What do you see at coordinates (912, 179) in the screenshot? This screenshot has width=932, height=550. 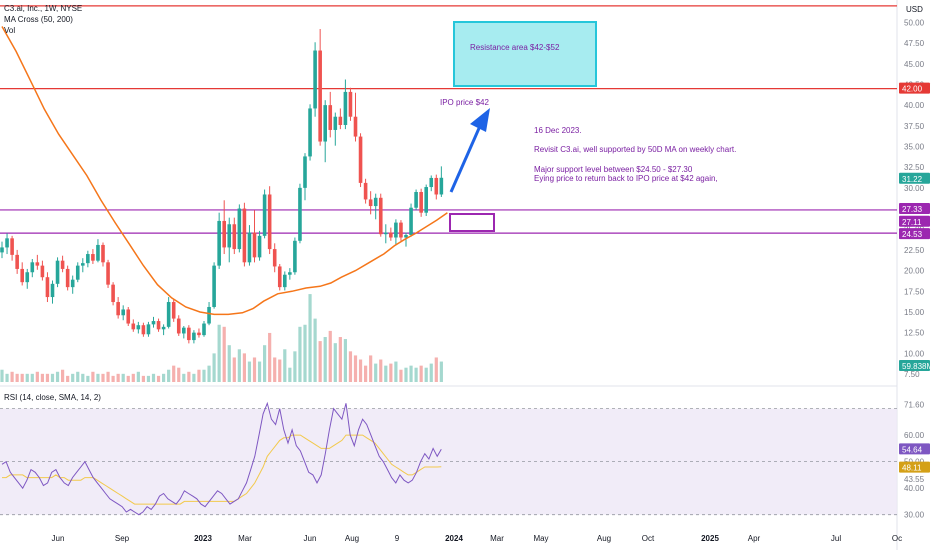 I see `price-tag: 31.22` at bounding box center [912, 179].